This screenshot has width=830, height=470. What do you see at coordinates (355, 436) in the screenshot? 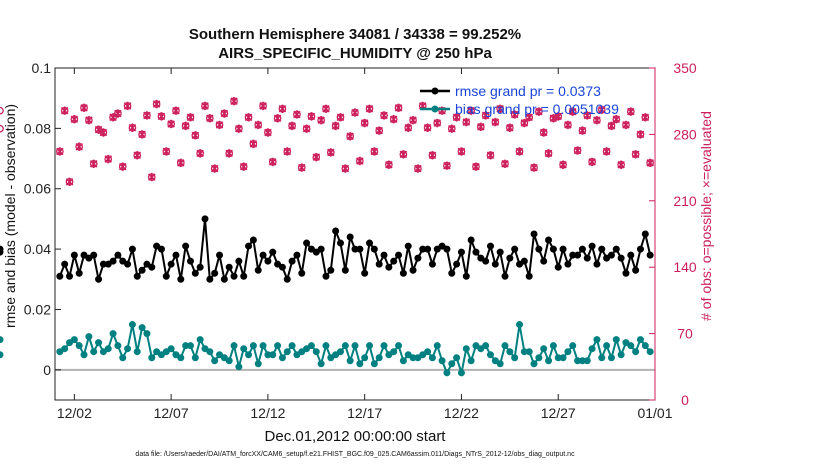
I see `x-axis-label: Dec.01,2012 00:00:00 start` at bounding box center [355, 436].